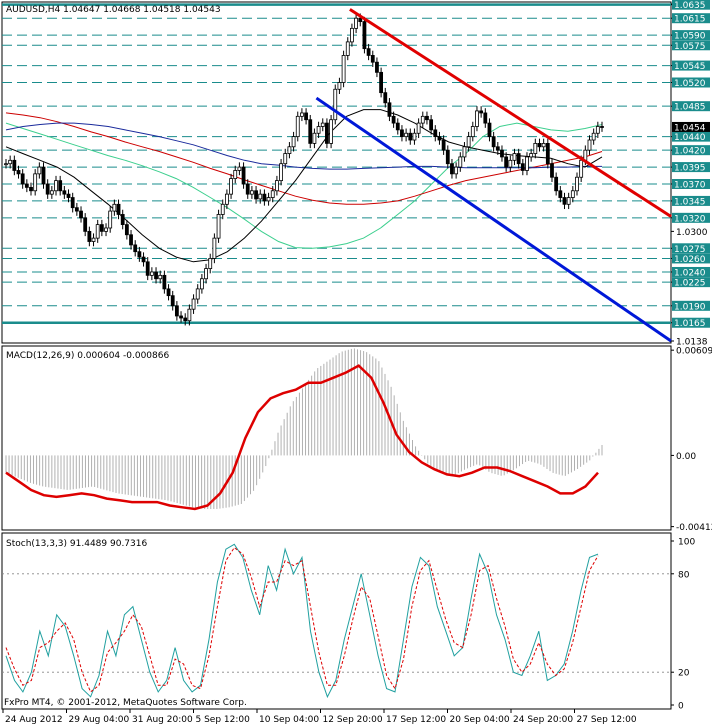 This screenshot has height=727, width=712. What do you see at coordinates (510, 113) in the screenshot?
I see `red-trendline` at bounding box center [510, 113].